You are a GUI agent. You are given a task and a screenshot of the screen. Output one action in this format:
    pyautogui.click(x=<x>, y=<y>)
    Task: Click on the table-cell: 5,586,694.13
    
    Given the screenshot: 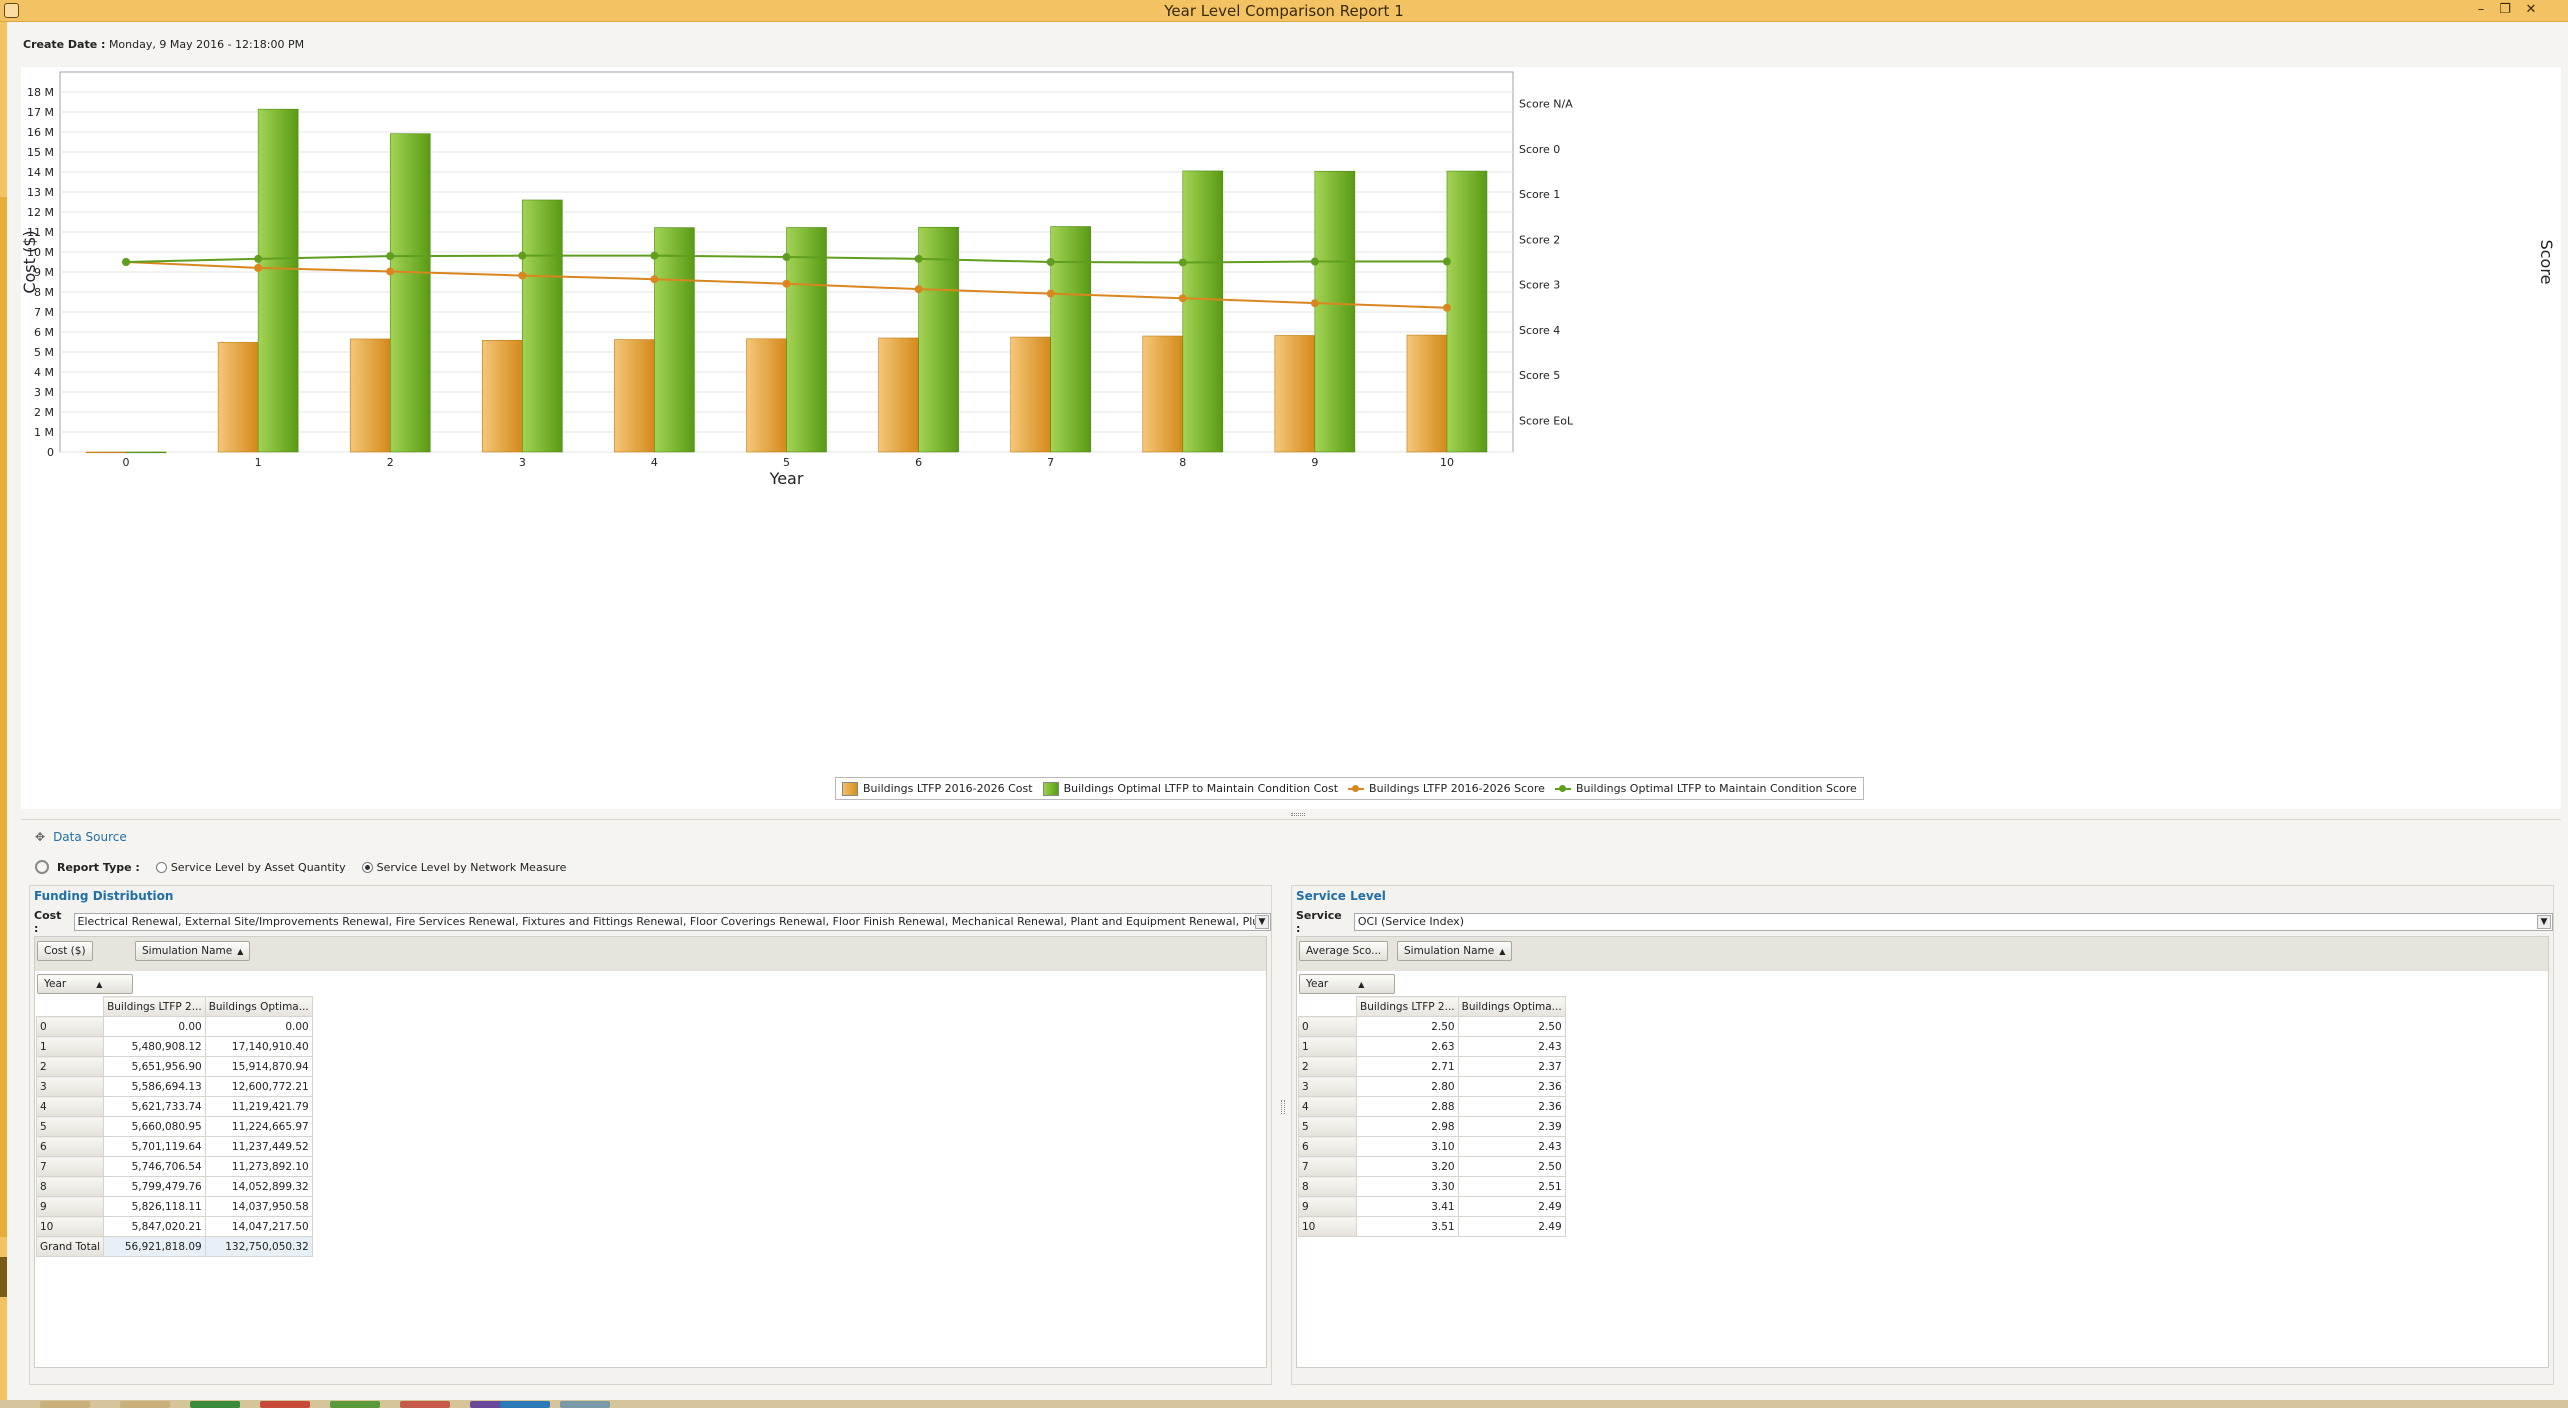 What is the action you would take?
    pyautogui.click(x=154, y=1086)
    